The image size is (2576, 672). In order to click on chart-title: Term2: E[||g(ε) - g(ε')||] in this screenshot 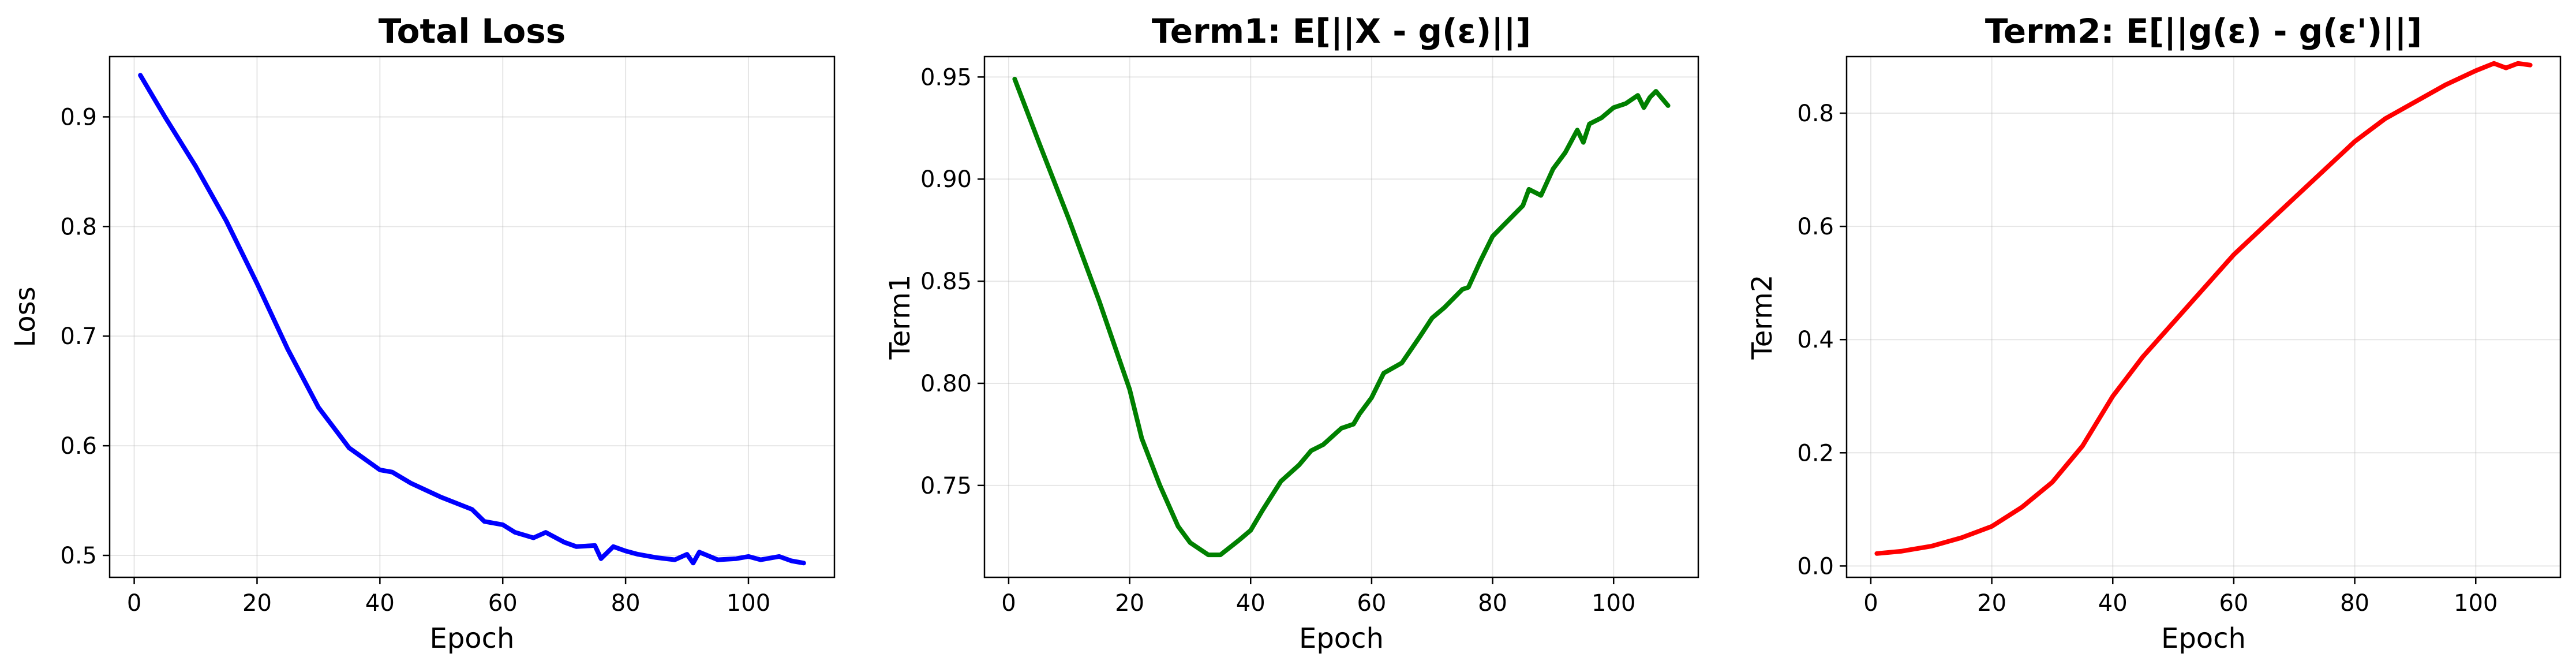, I will do `click(2203, 31)`.